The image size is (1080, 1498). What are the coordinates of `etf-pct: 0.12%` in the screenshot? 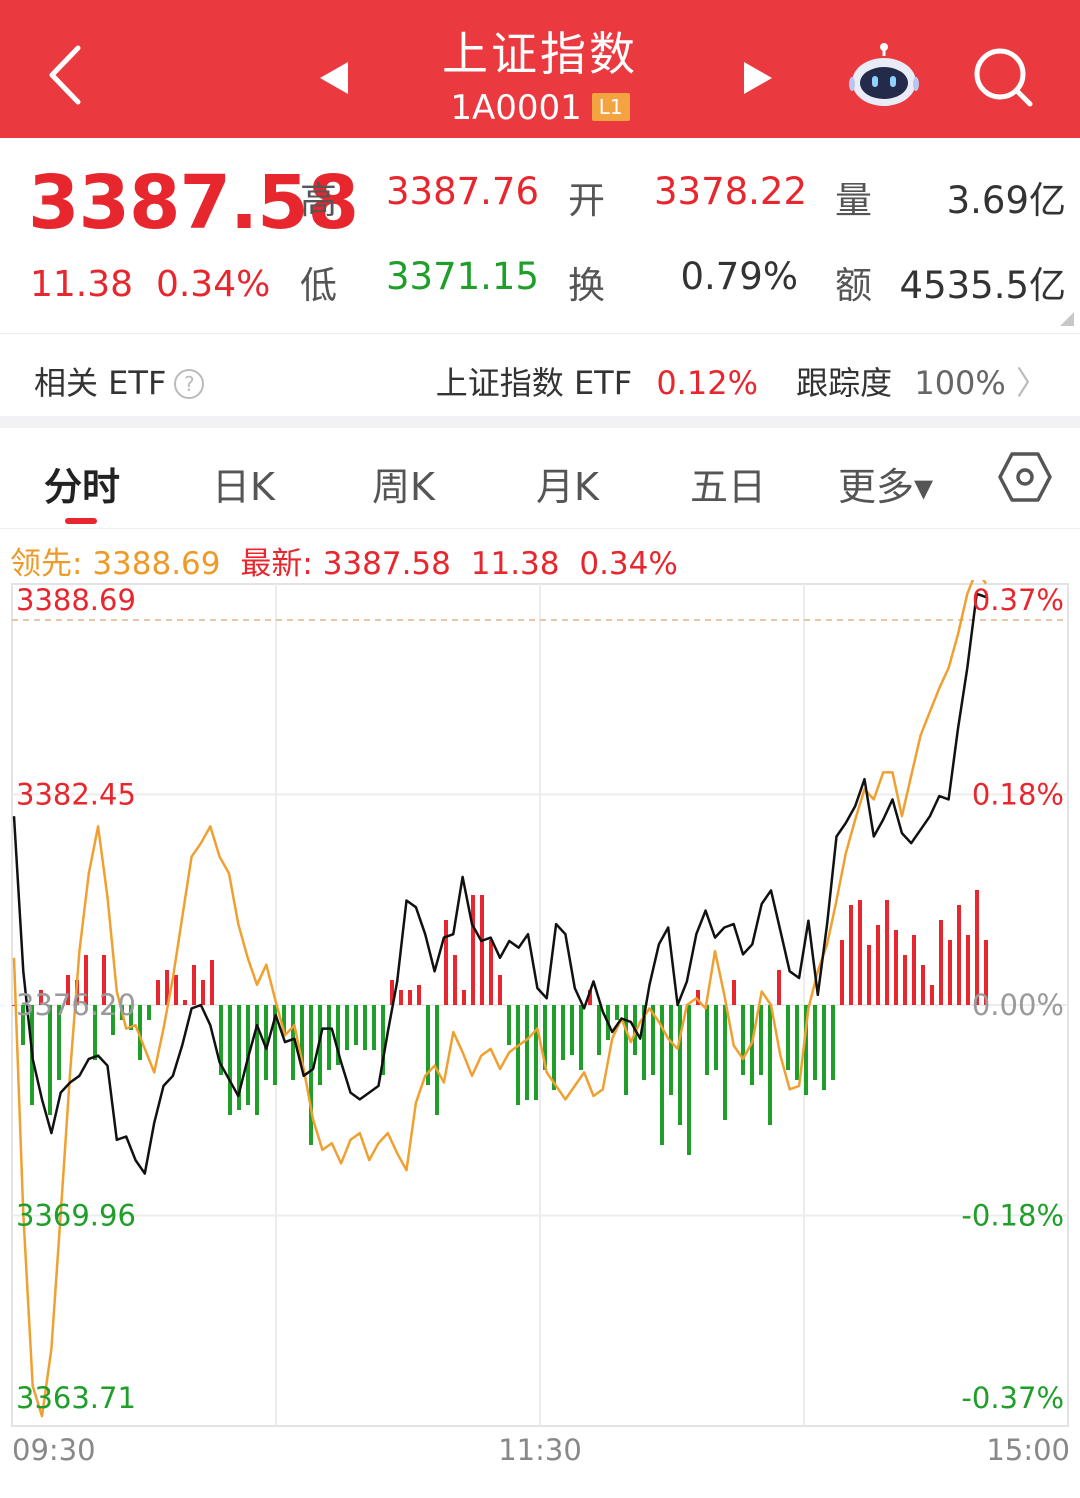 It's located at (707, 383).